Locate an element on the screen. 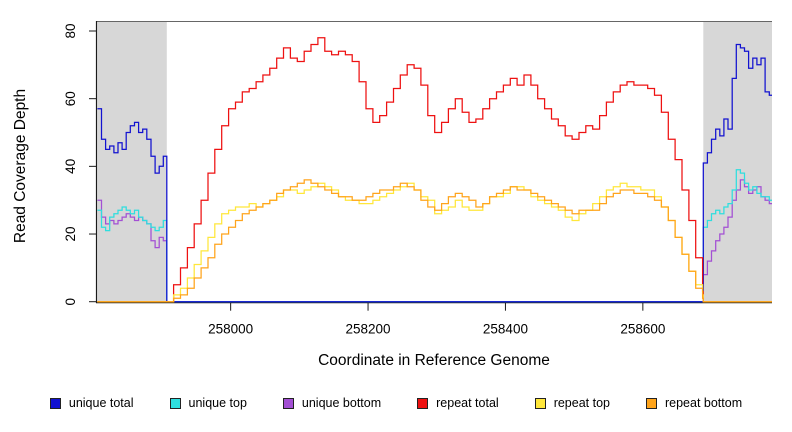 The height and width of the screenshot is (432, 792). x-axis-label: Coordinate in Reference Genome is located at coordinates (434, 360).